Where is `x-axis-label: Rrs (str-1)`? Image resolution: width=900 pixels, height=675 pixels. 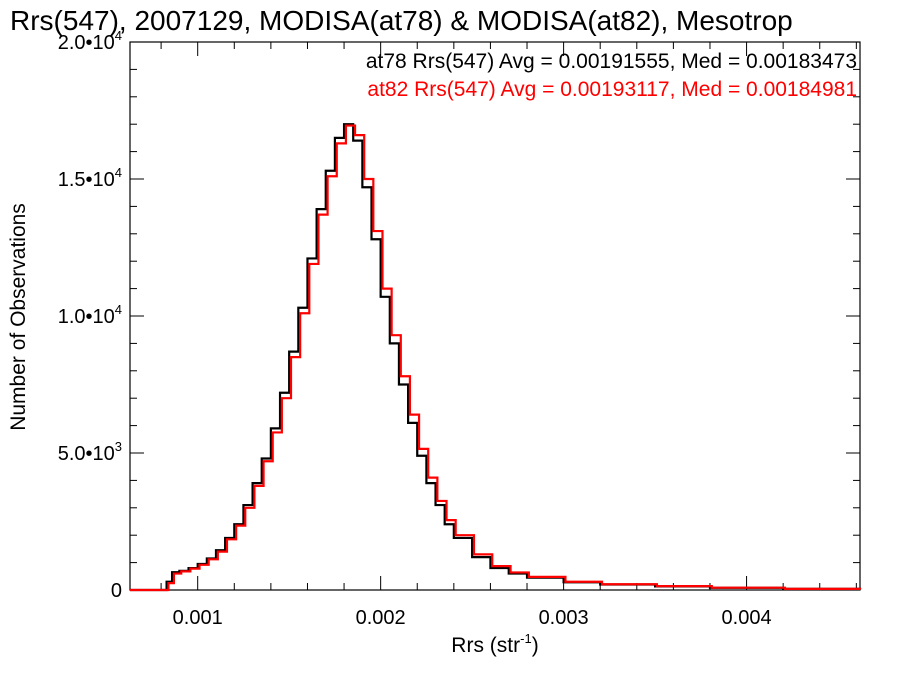
x-axis-label: Rrs (str-1) is located at coordinates (494, 644).